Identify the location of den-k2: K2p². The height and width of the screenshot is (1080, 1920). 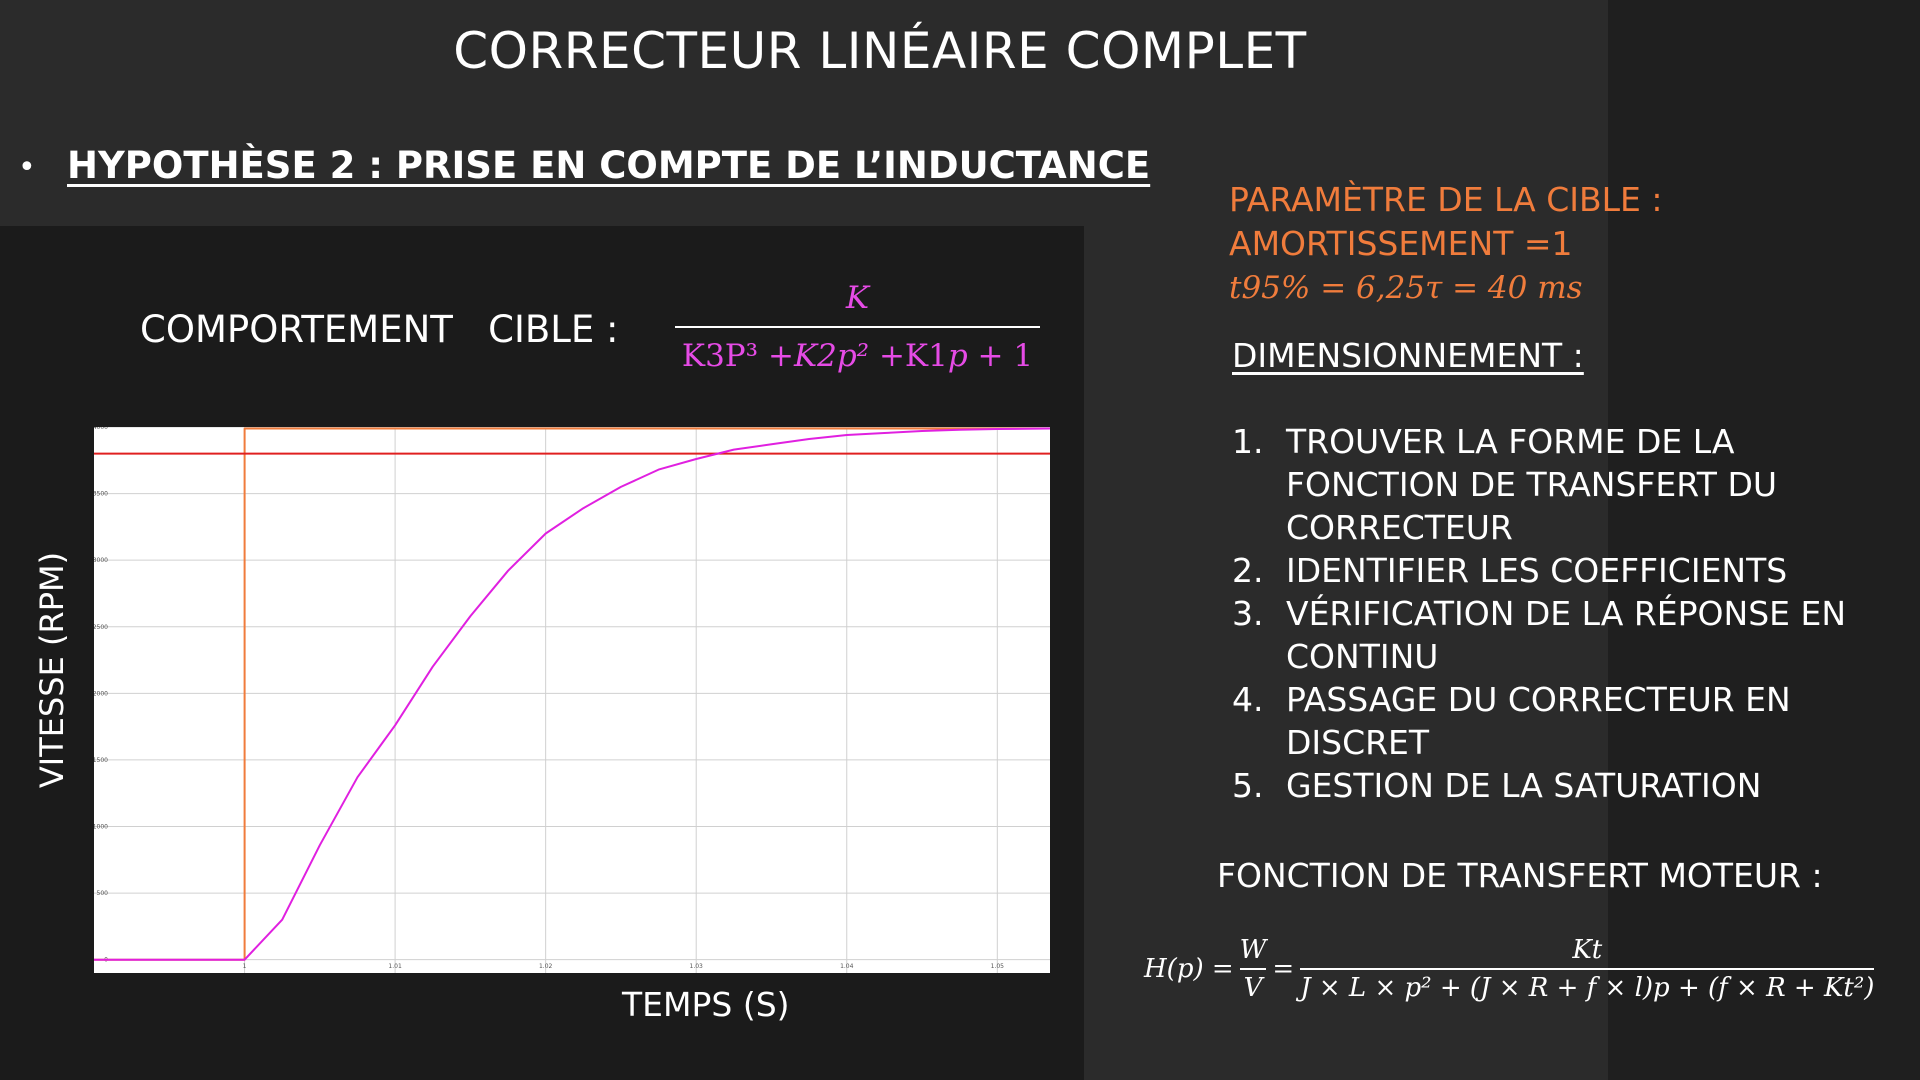
(831, 356).